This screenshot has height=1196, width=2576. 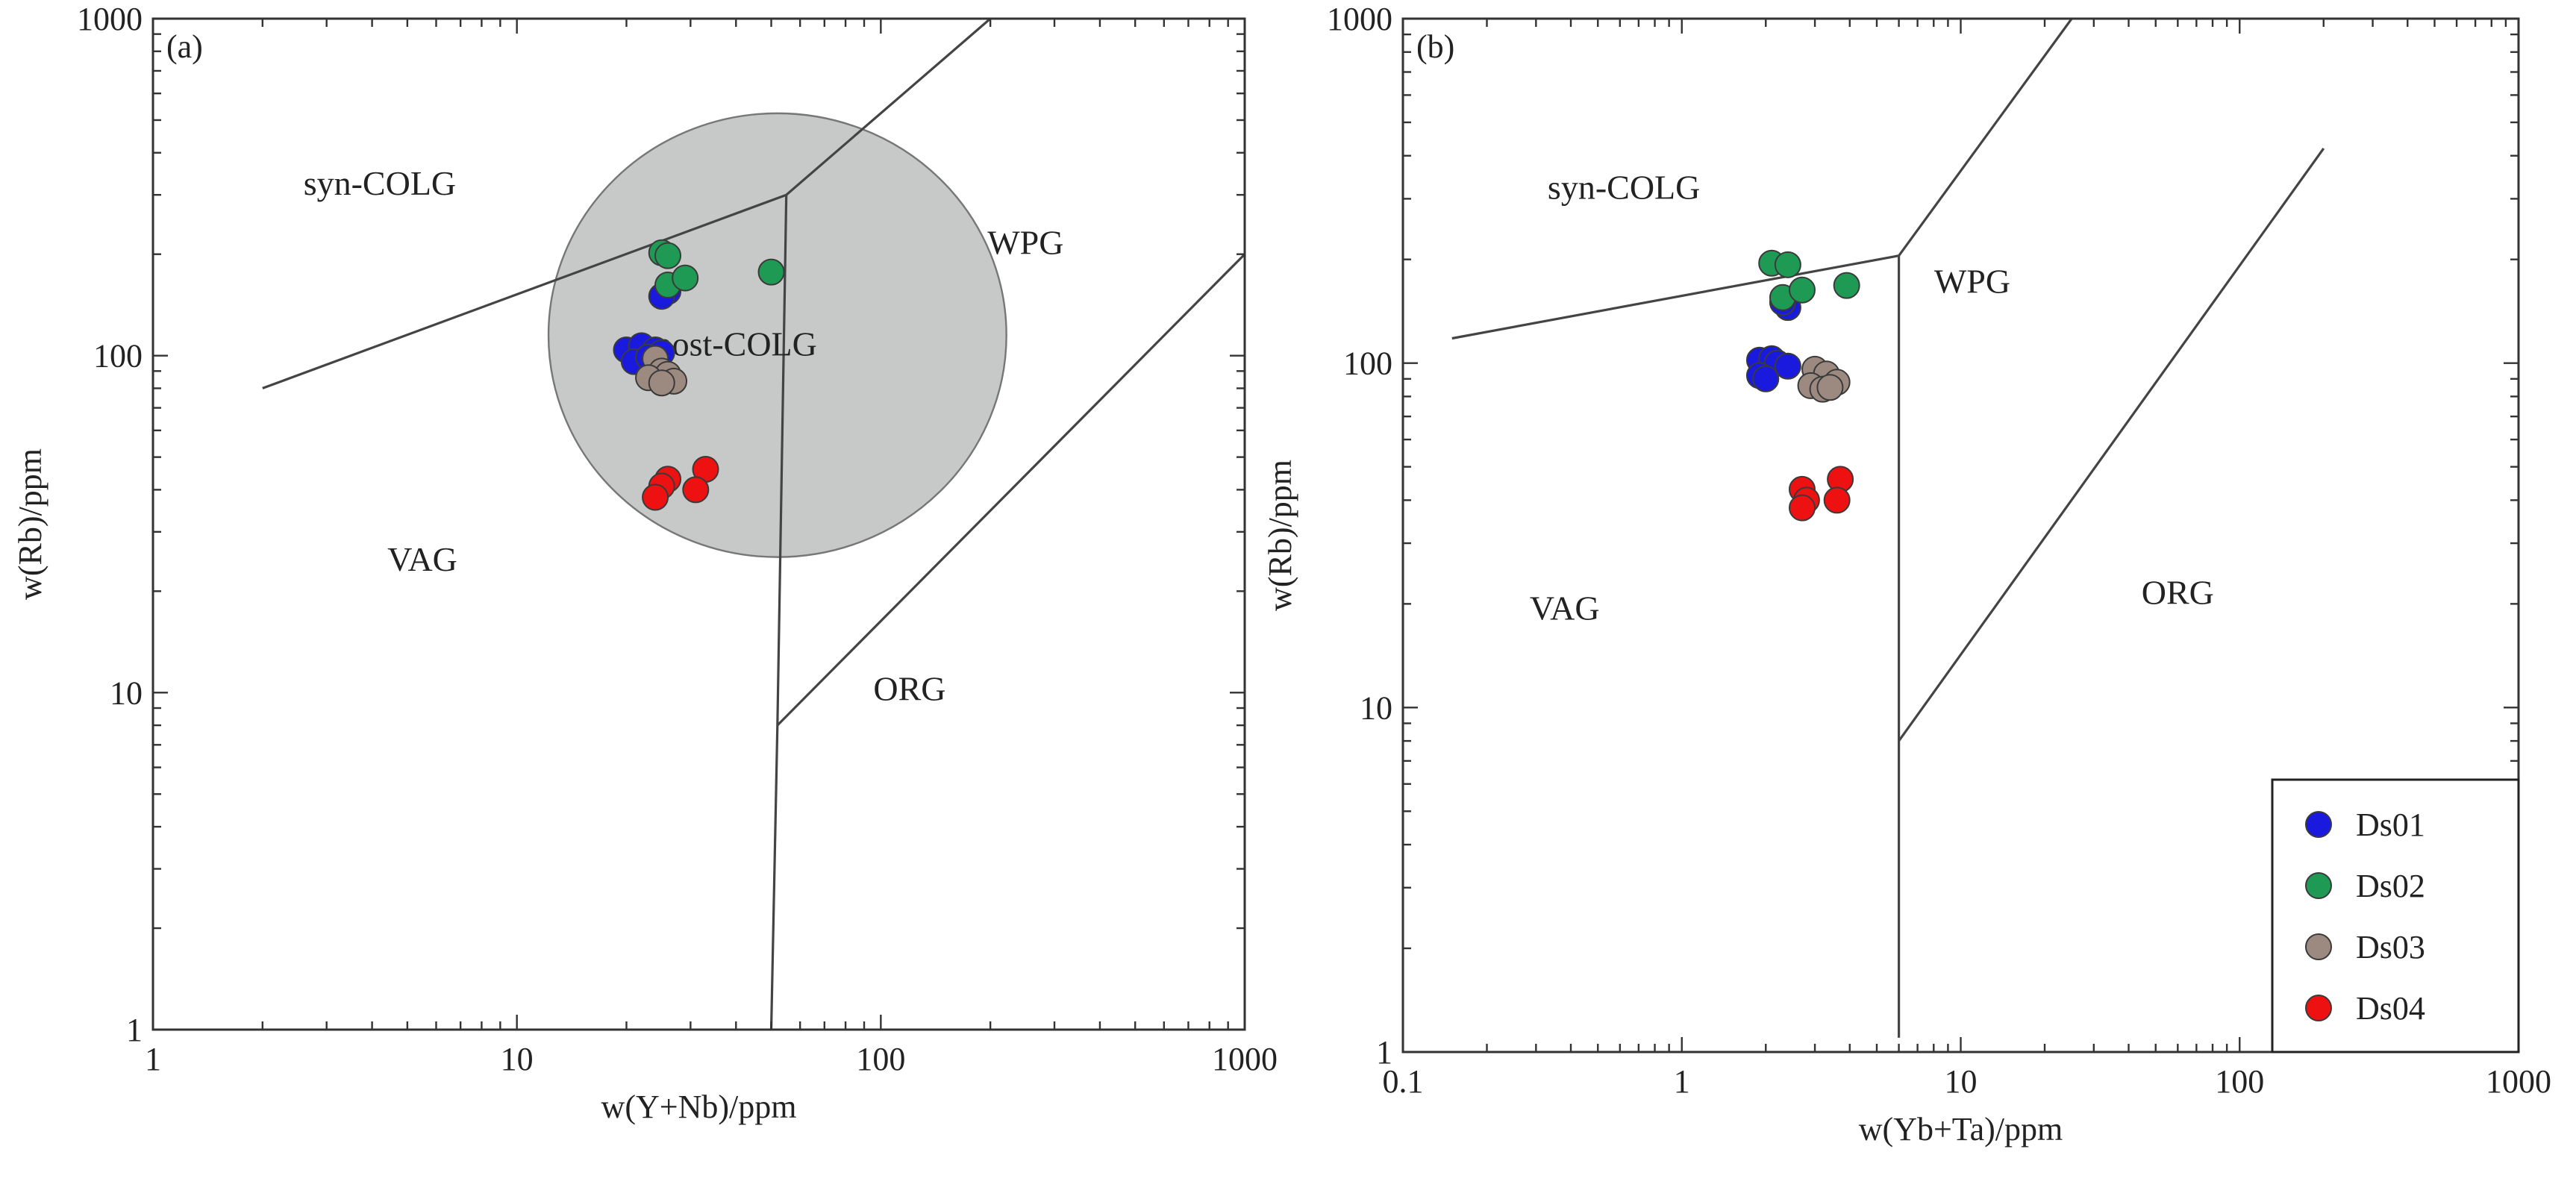 I want to click on x-tick-label: 0.1, so click(x=1403, y=1081).